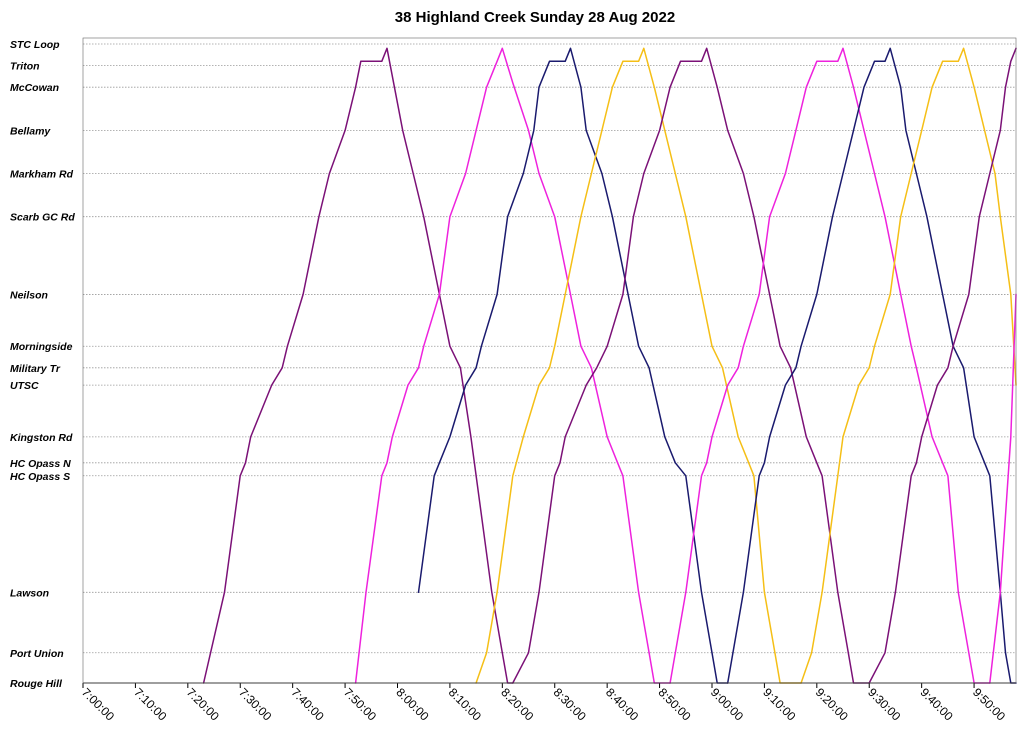  I want to click on x-tick-label: 9:50:00, so click(989, 704).